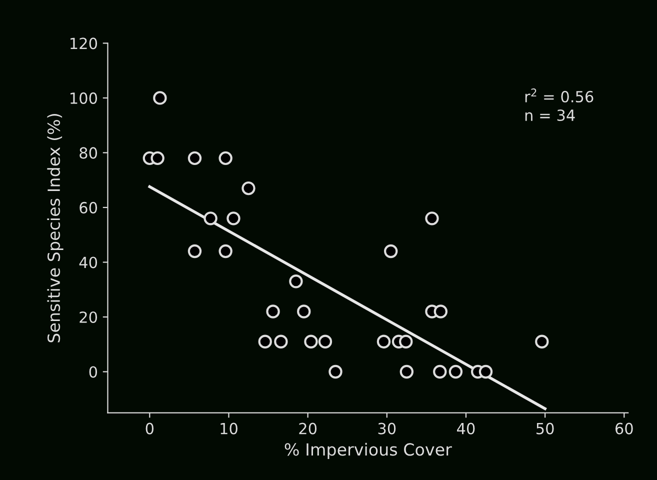 The height and width of the screenshot is (480, 657). What do you see at coordinates (93, 372) in the screenshot?
I see `y-tick-label: 0` at bounding box center [93, 372].